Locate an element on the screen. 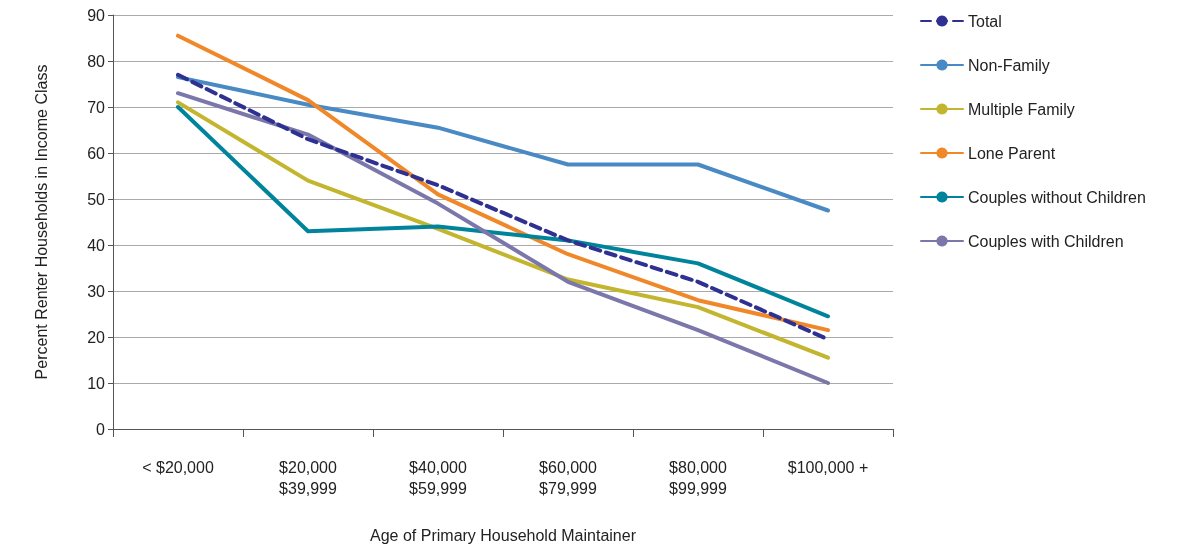 This screenshot has height=548, width=1201. x-tick-label: $20,000 $39,999 is located at coordinates (308, 478).